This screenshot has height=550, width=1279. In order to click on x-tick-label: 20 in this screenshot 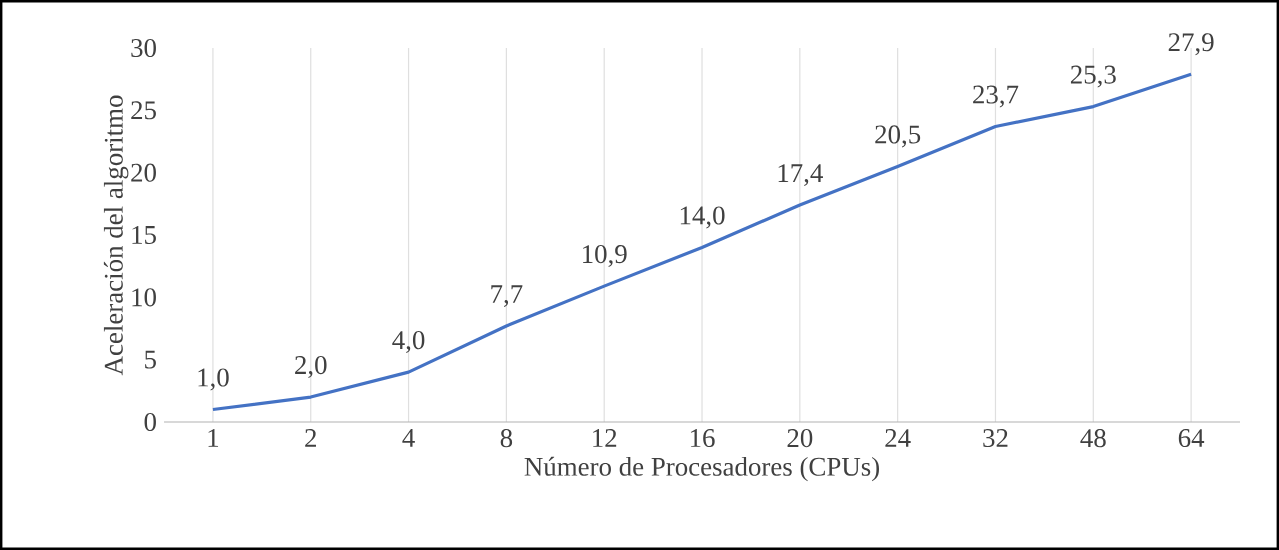, I will do `click(800, 438)`.